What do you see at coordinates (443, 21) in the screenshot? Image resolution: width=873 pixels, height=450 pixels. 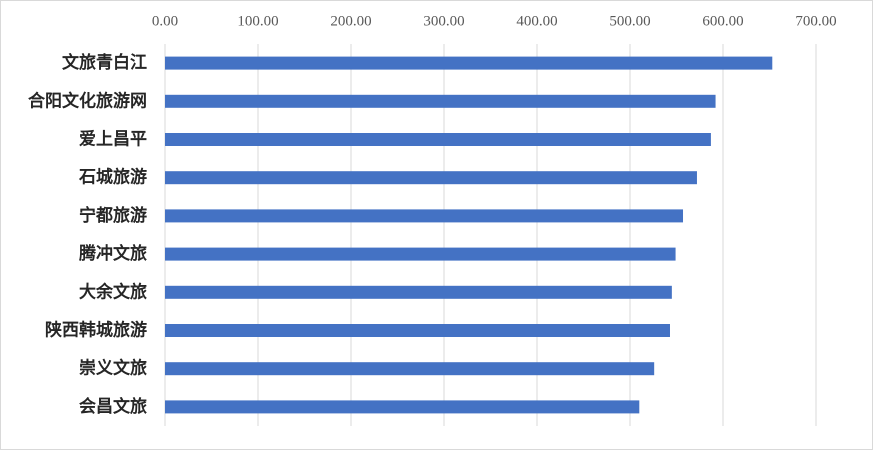 I see `x-tick-label: 300.00` at bounding box center [443, 21].